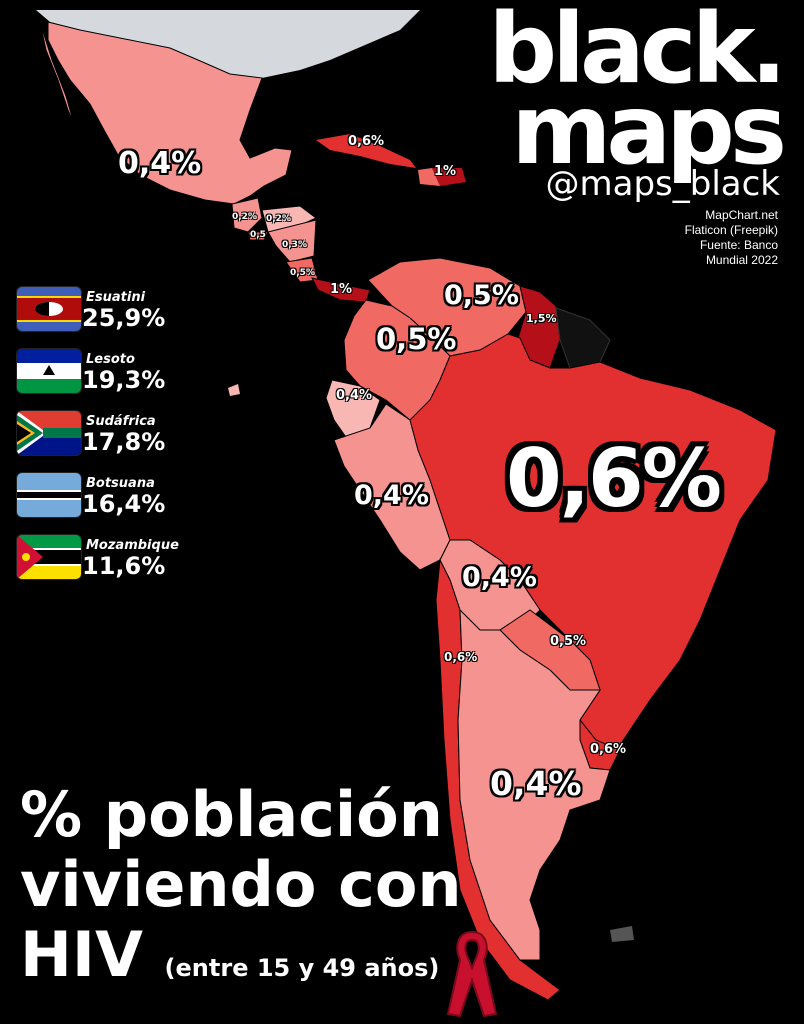  What do you see at coordinates (49, 557) in the screenshot?
I see `mozambique-flag-icon` at bounding box center [49, 557].